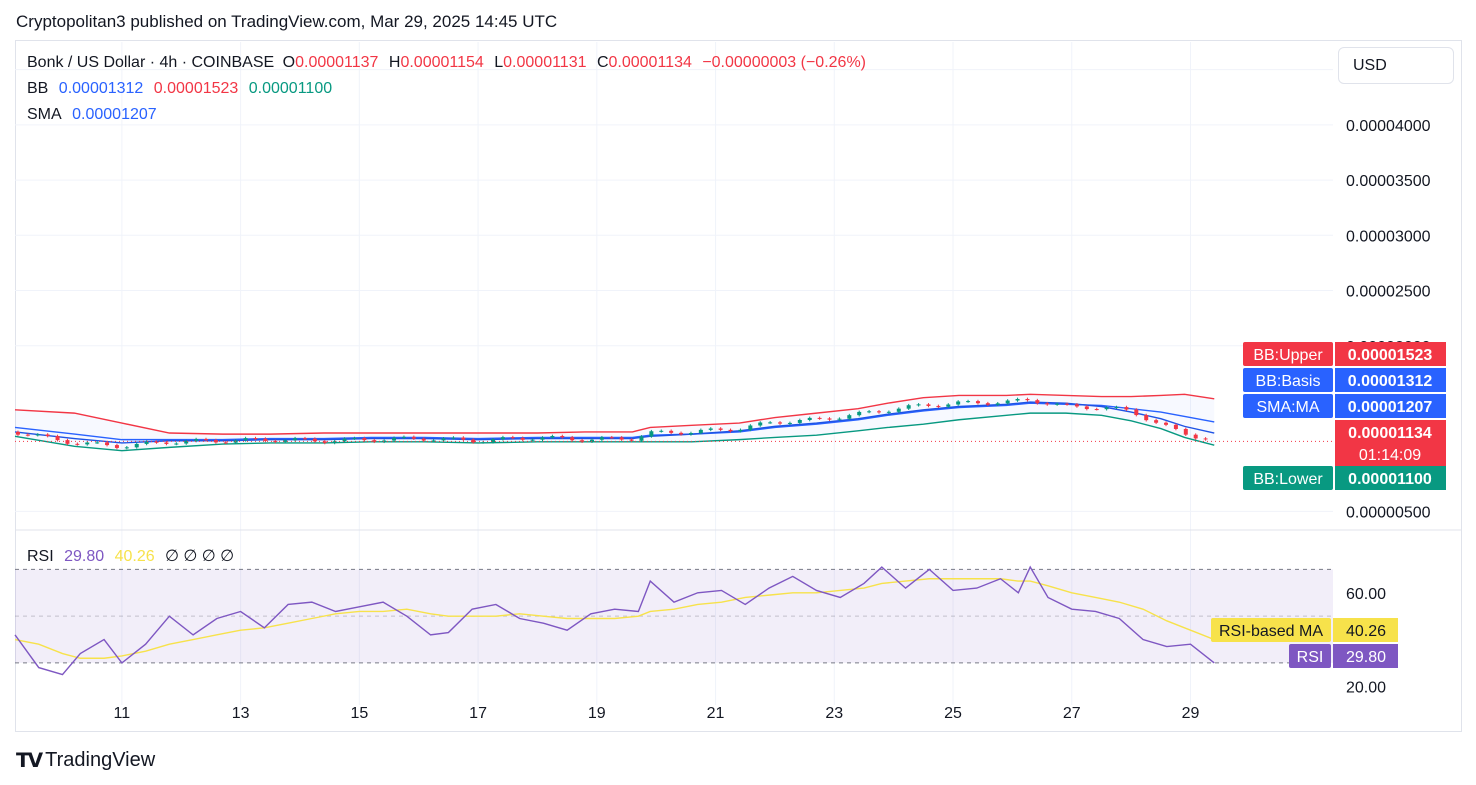 The width and height of the screenshot is (1476, 785). I want to click on price-label-value: 0.00001312, so click(1390, 381).